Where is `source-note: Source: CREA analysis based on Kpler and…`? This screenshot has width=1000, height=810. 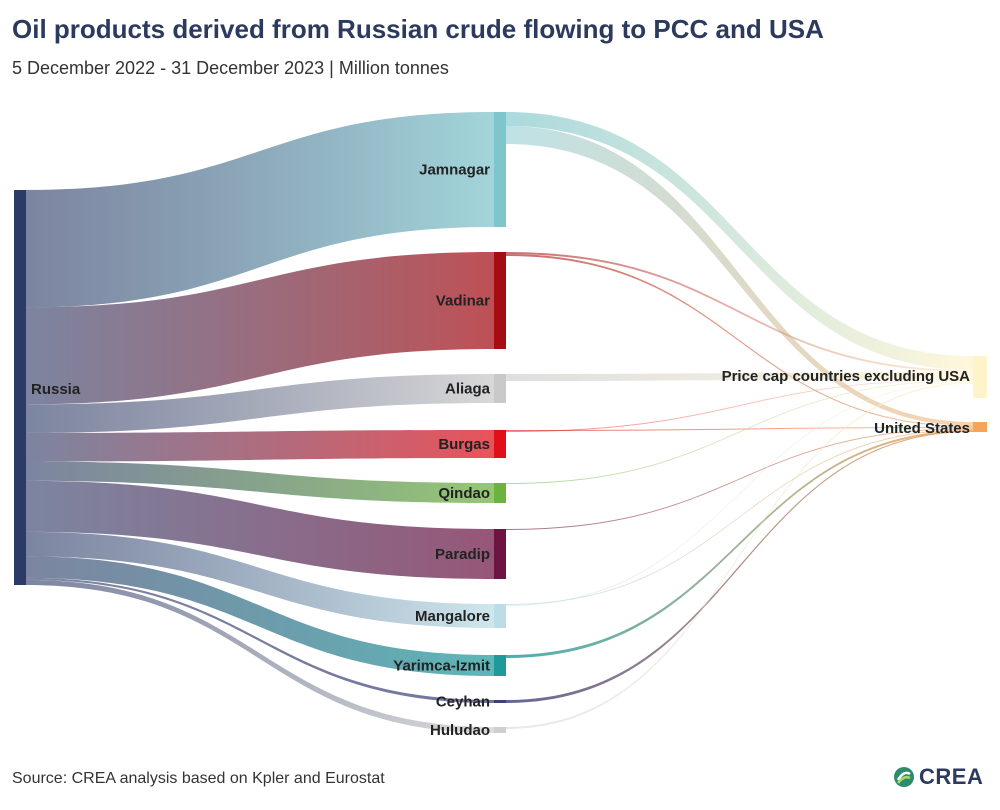
source-note: Source: CREA analysis based on Kpler and… is located at coordinates (198, 778).